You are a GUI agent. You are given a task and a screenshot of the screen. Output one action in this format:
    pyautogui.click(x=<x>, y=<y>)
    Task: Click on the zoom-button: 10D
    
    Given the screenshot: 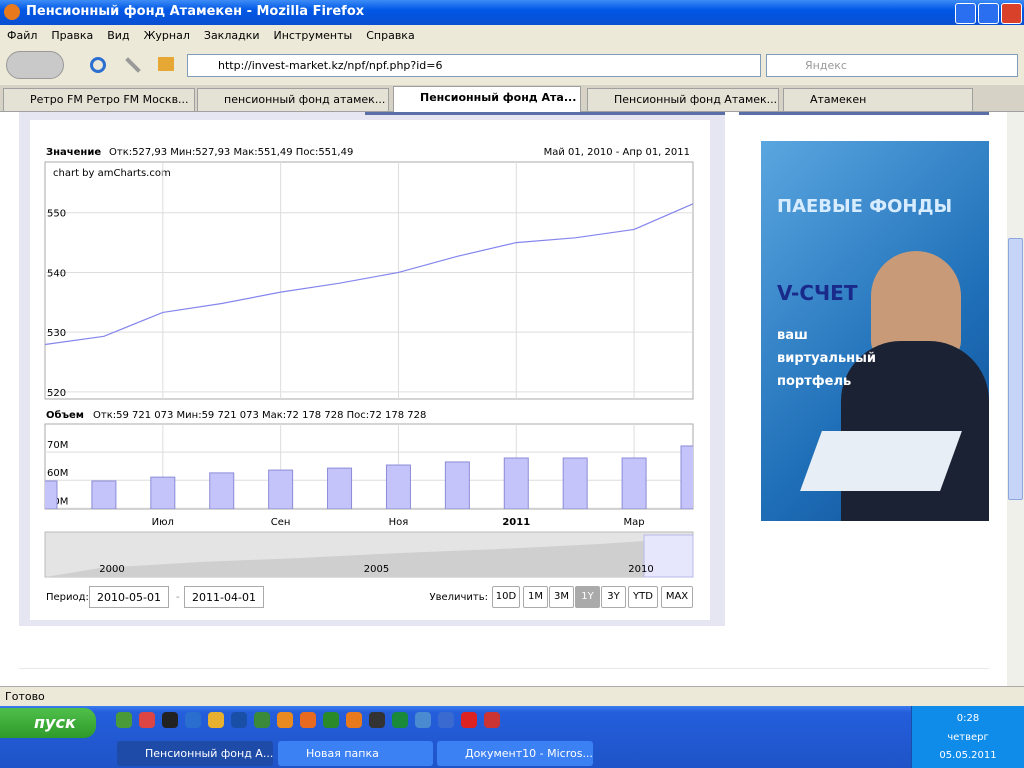 What is the action you would take?
    pyautogui.click(x=506, y=597)
    